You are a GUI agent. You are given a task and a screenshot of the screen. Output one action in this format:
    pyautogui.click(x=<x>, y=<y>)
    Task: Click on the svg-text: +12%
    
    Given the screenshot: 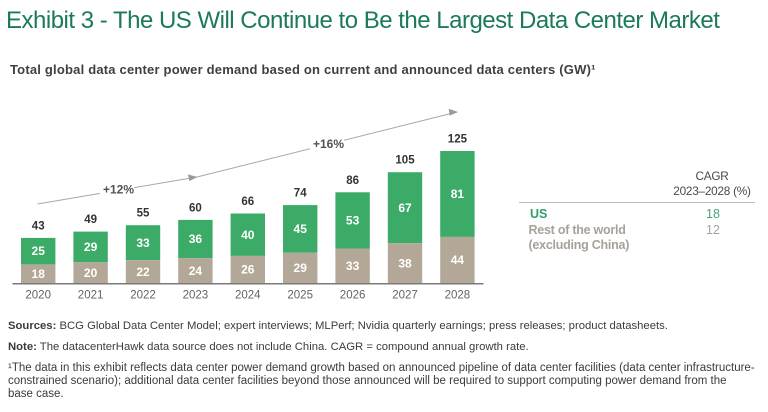 What is the action you would take?
    pyautogui.click(x=118, y=190)
    